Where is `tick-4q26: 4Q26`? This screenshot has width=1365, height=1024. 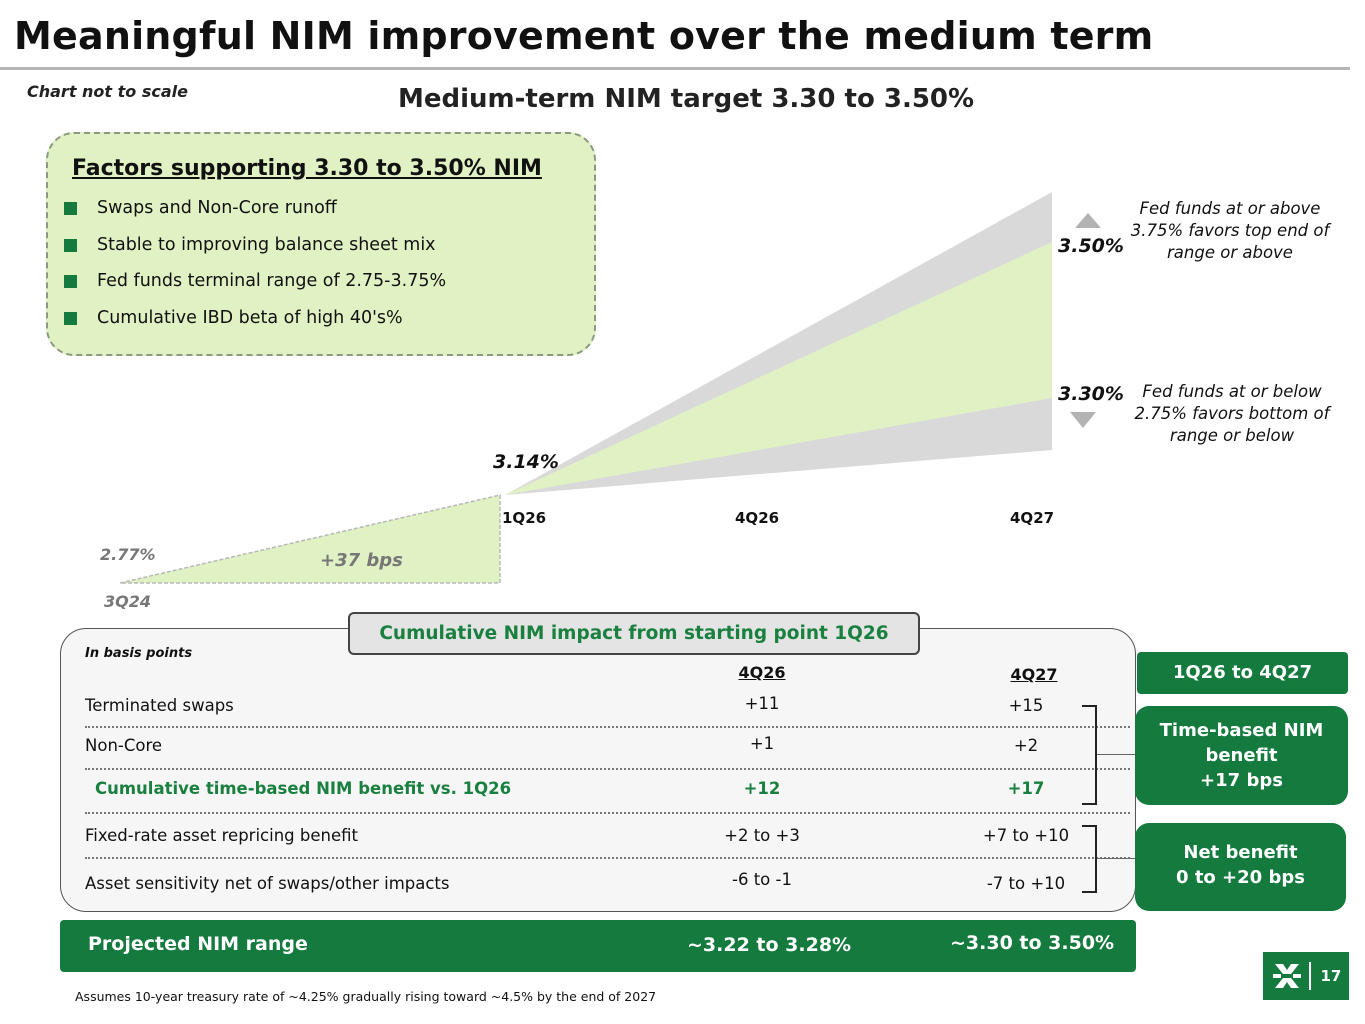
tick-4q26: 4Q26 is located at coordinates (757, 518).